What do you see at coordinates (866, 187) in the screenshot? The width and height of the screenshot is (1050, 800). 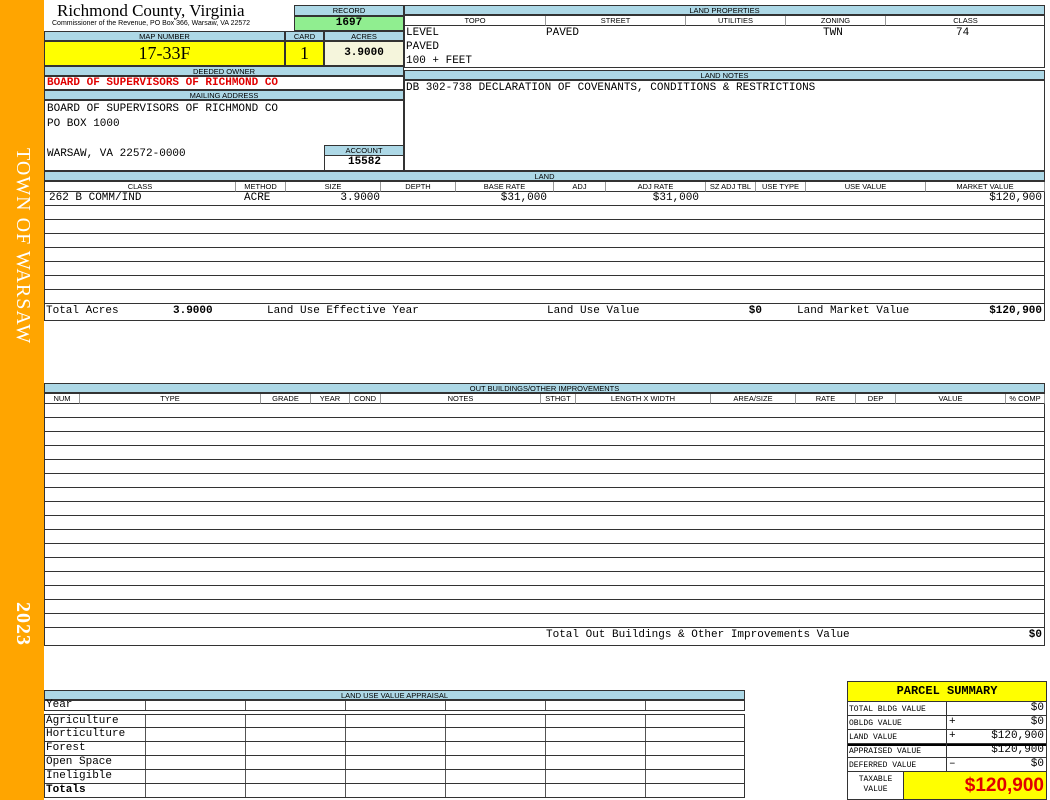 I see `header-use-value: USE VALUE` at bounding box center [866, 187].